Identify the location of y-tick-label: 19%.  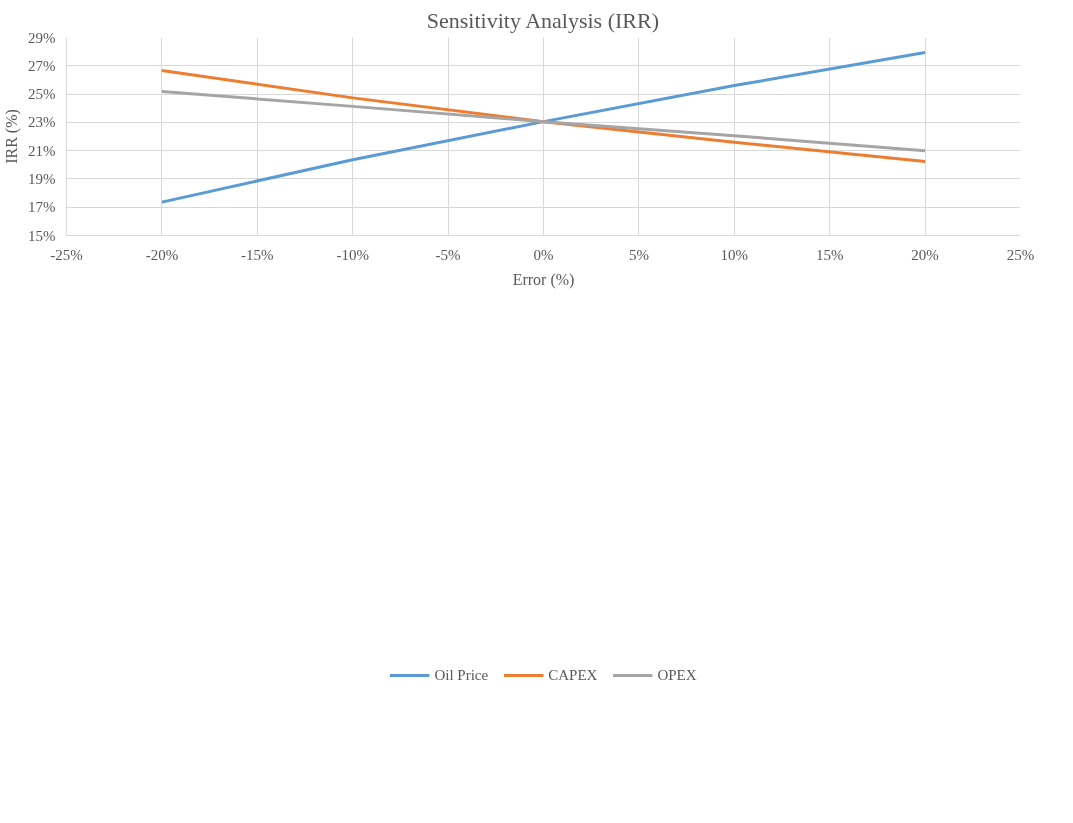
(42, 178).